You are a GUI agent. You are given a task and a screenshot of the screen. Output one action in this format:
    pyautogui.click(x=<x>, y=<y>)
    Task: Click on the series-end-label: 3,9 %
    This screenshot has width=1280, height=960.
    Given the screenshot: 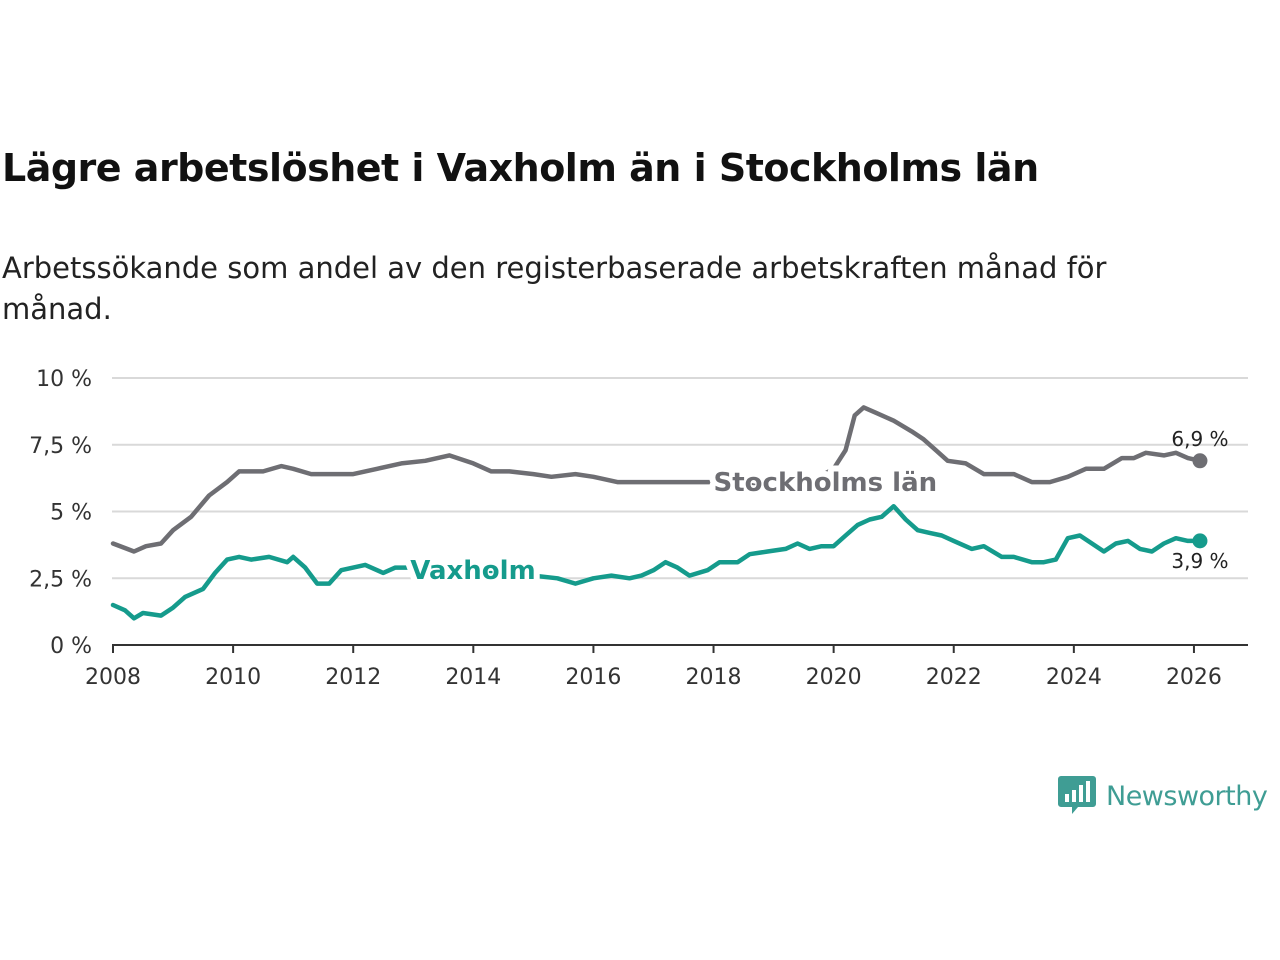 What is the action you would take?
    pyautogui.click(x=1199, y=561)
    